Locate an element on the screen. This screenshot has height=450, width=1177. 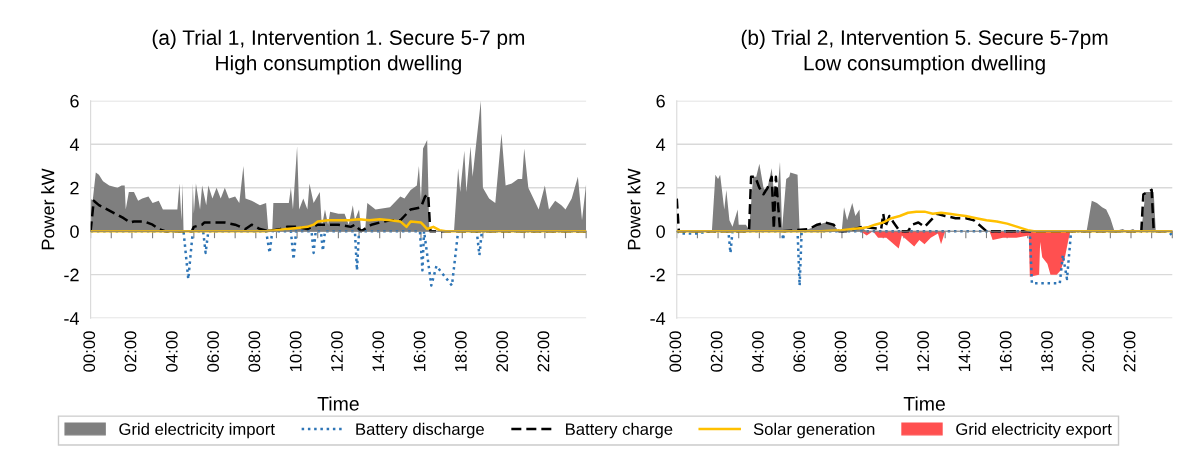
legend-label: Battery discharge is located at coordinates (420, 430).